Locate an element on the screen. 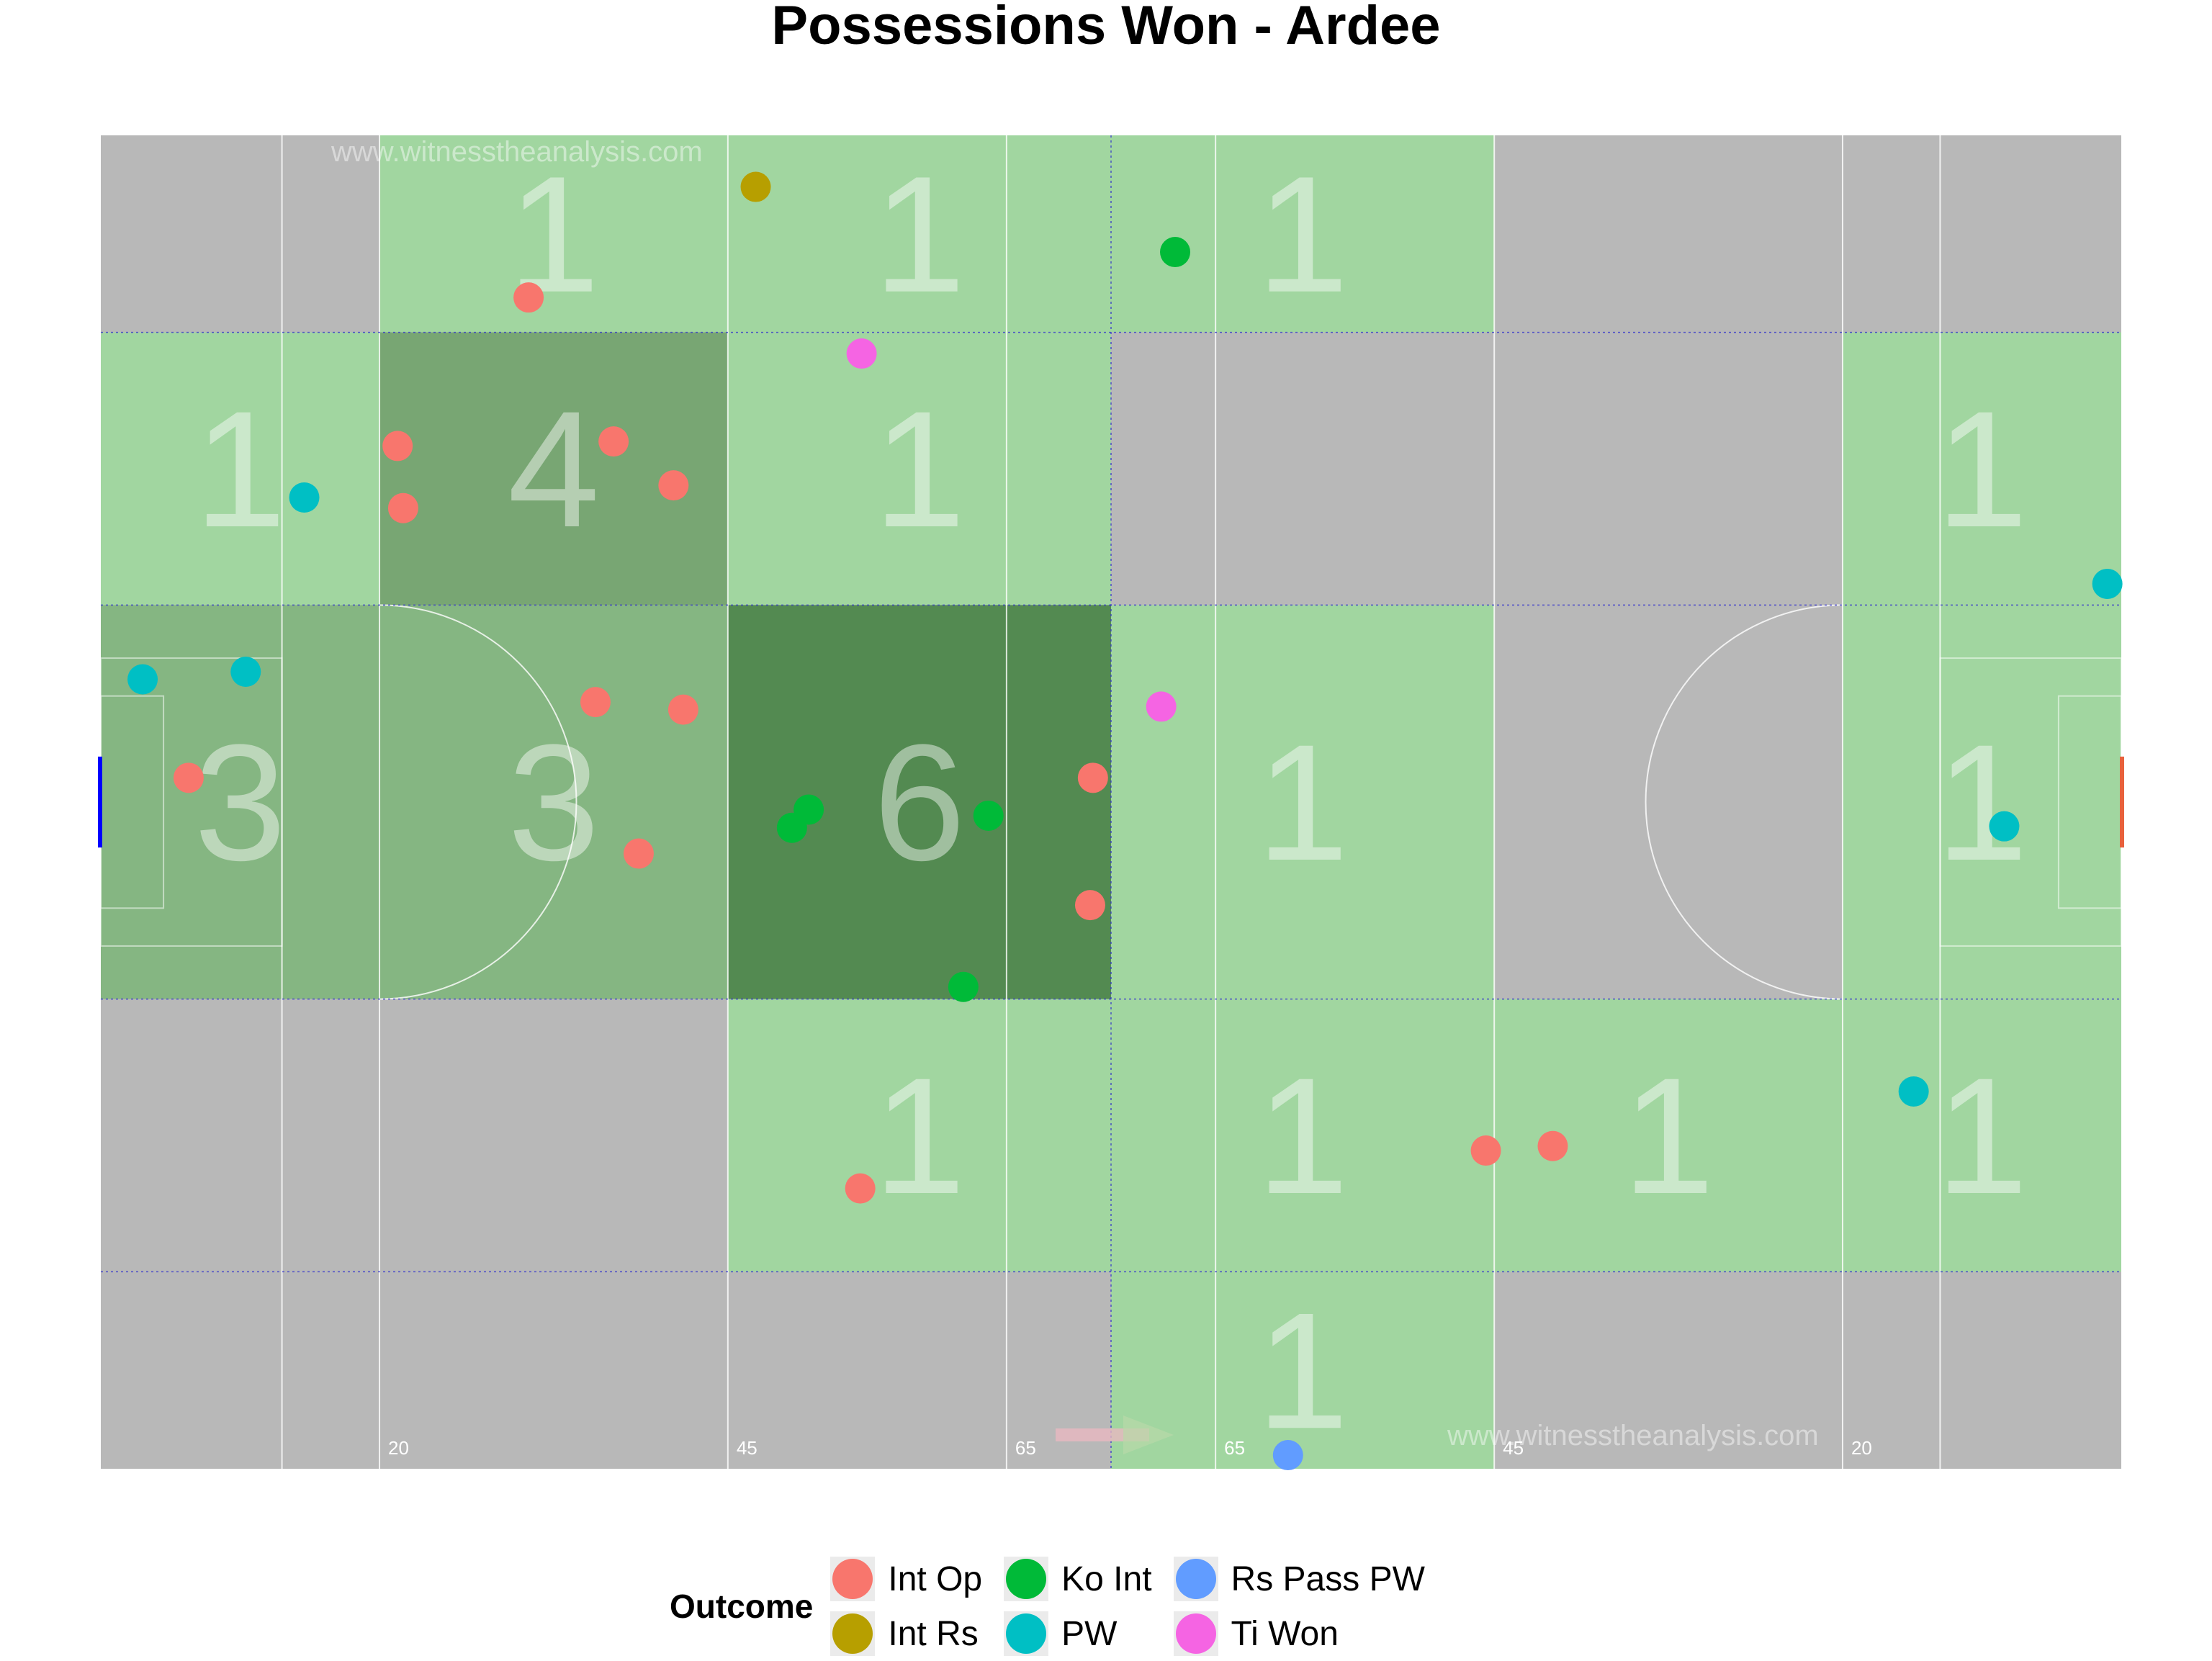  legend-label: PW is located at coordinates (1089, 1633).